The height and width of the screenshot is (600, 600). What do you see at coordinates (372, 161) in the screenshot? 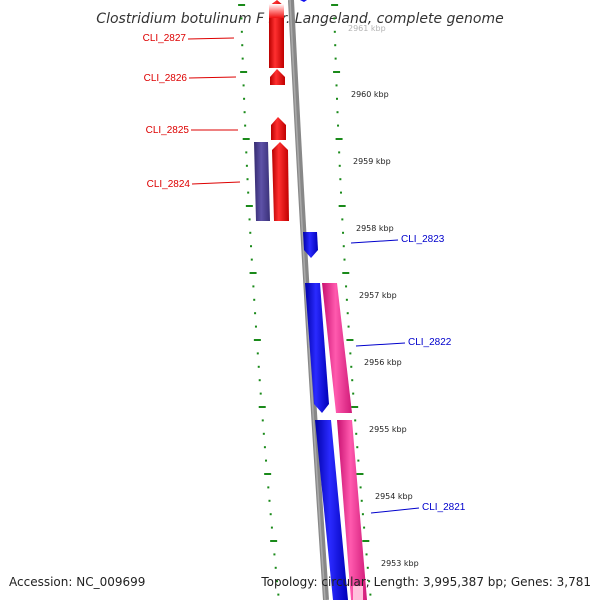
I see `scale-label-2959: 2959 kbp` at bounding box center [372, 161].